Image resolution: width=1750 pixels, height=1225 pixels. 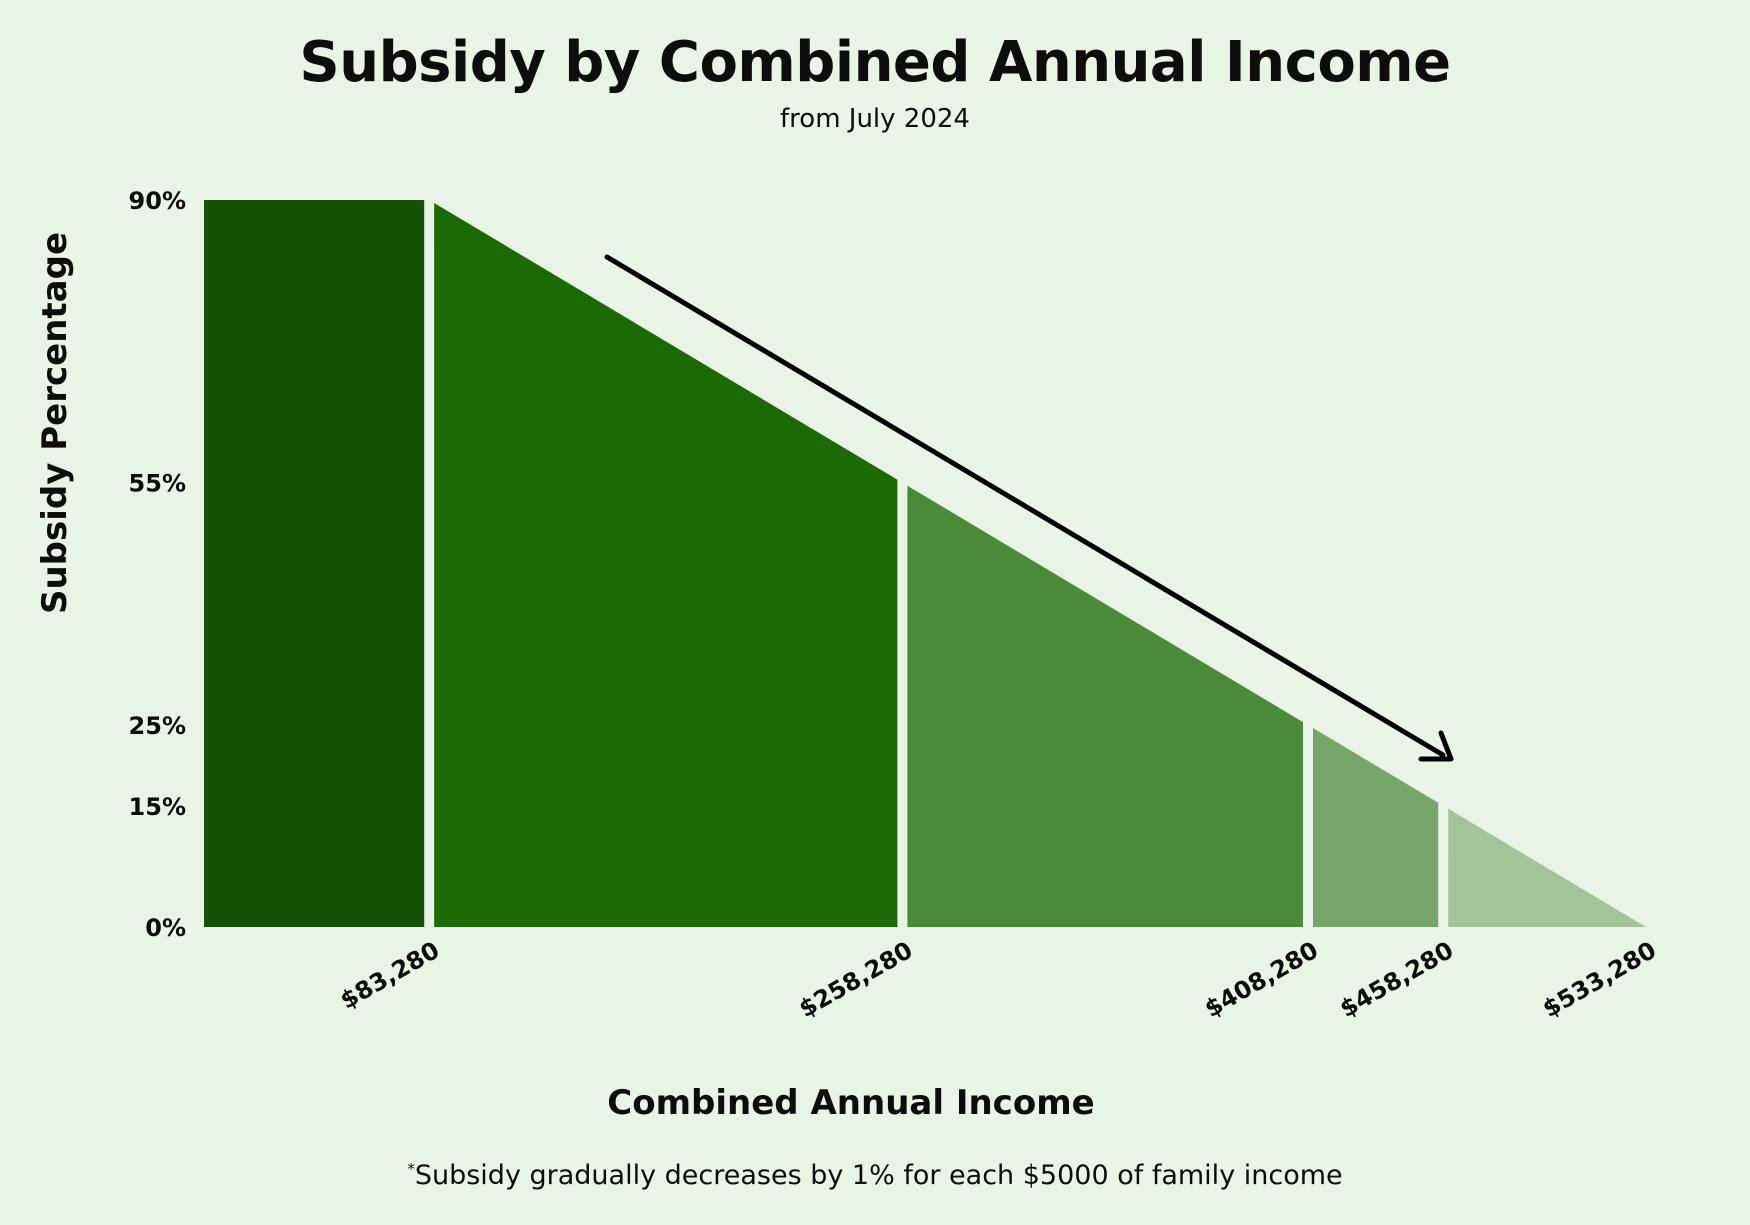 What do you see at coordinates (855, 979) in the screenshot?
I see `x-tick-label: $258,280` at bounding box center [855, 979].